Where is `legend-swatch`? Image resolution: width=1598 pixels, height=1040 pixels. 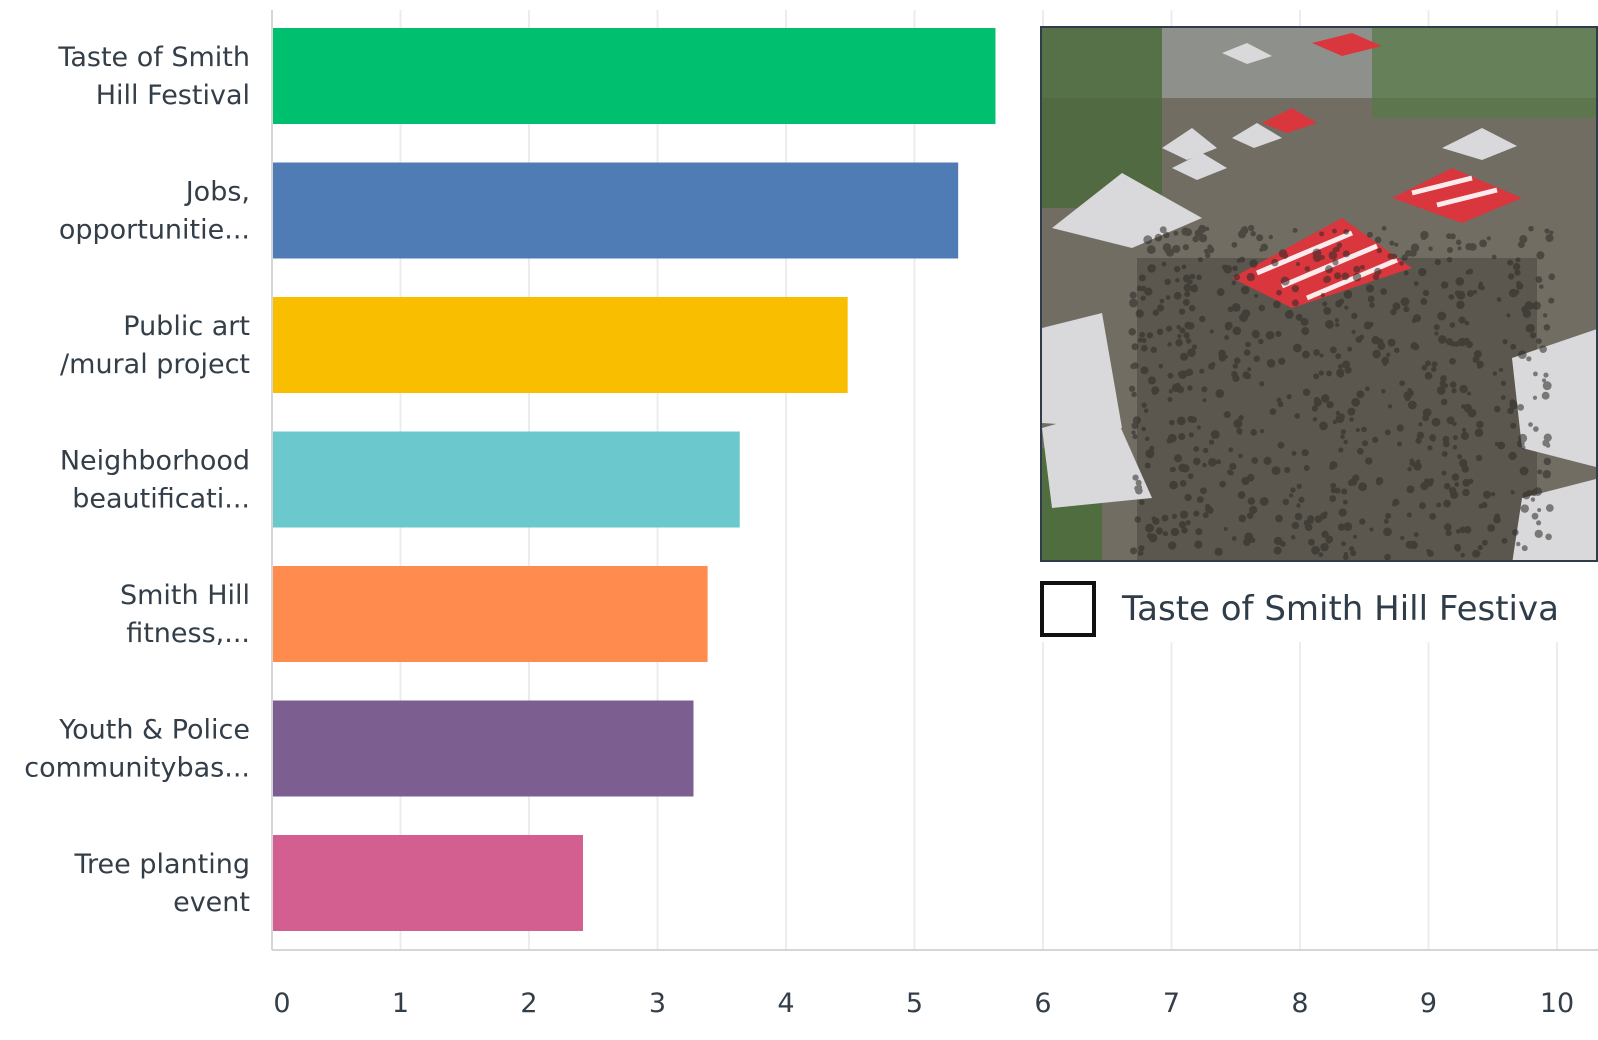 legend-swatch is located at coordinates (1068, 609).